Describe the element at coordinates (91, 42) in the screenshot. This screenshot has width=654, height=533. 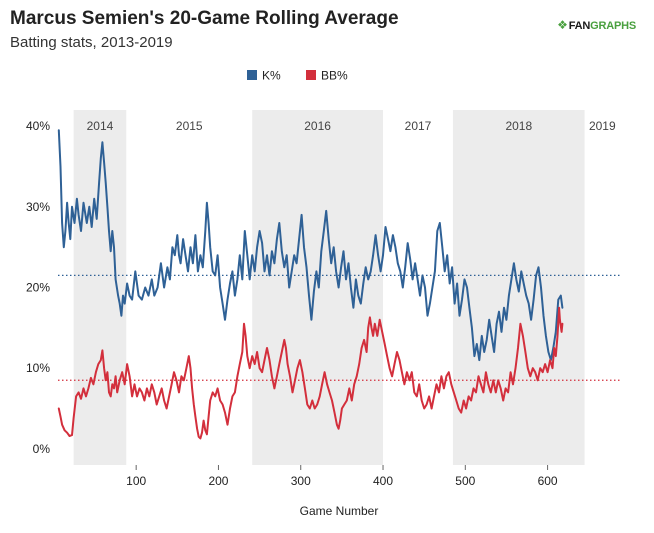
I see `chart-subtitle: Batting stats, 2013-2019` at that location.